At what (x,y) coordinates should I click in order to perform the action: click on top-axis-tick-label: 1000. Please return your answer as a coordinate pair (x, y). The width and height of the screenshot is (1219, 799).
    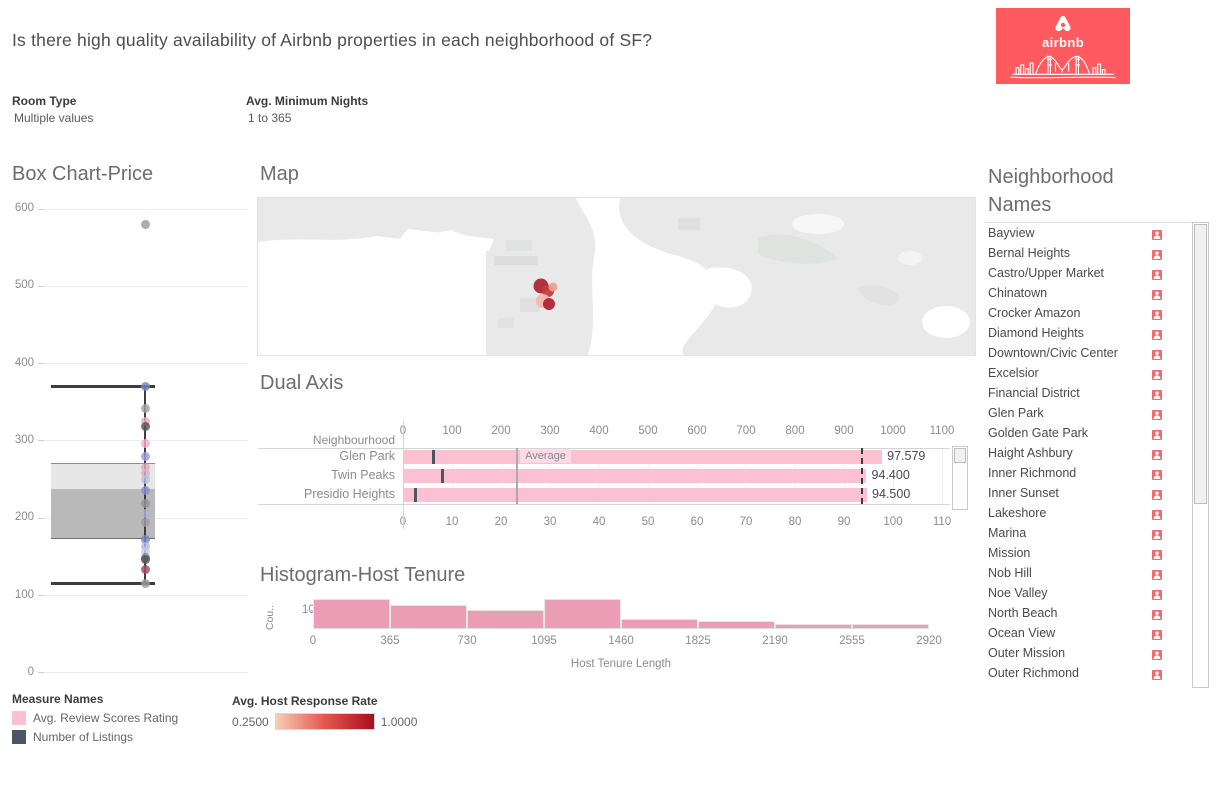
    Looking at the image, I should click on (893, 431).